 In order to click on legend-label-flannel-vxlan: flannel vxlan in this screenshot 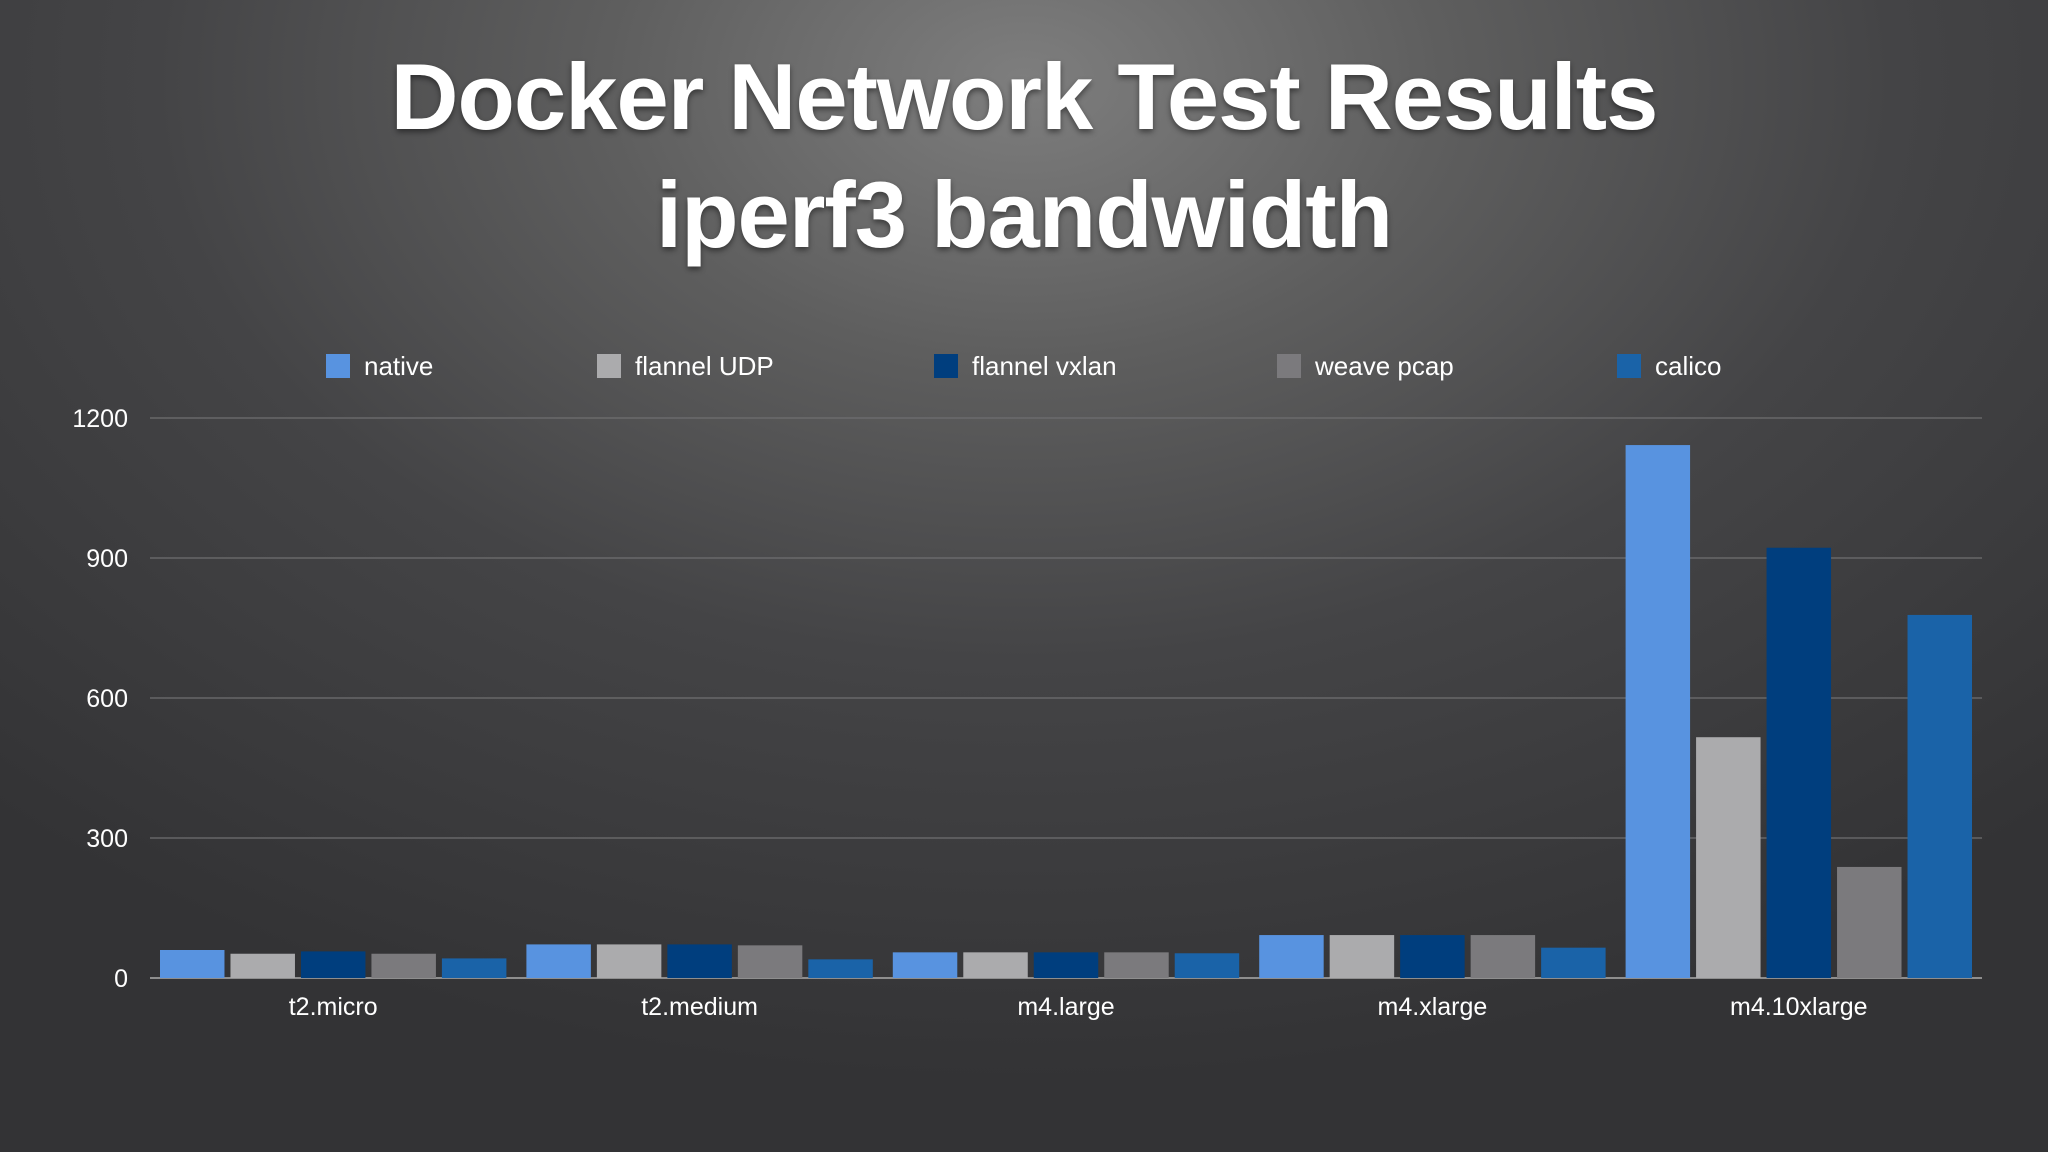, I will do `click(1044, 365)`.